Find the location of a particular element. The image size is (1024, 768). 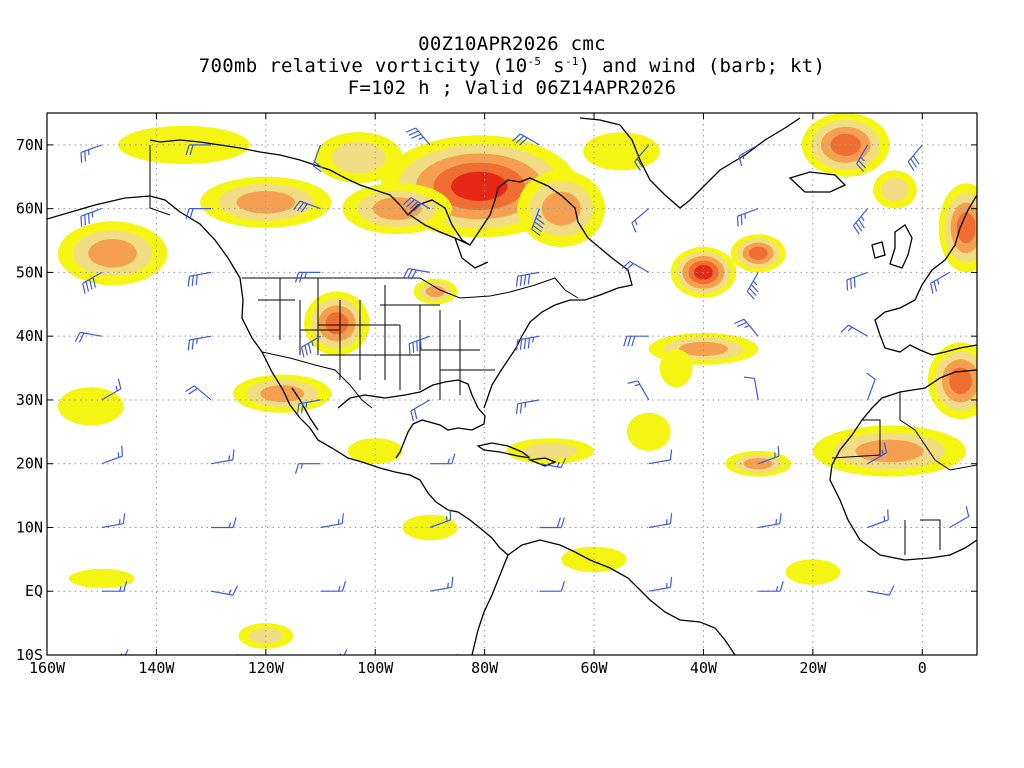

border-alaska-canada is located at coordinates (160, 180).